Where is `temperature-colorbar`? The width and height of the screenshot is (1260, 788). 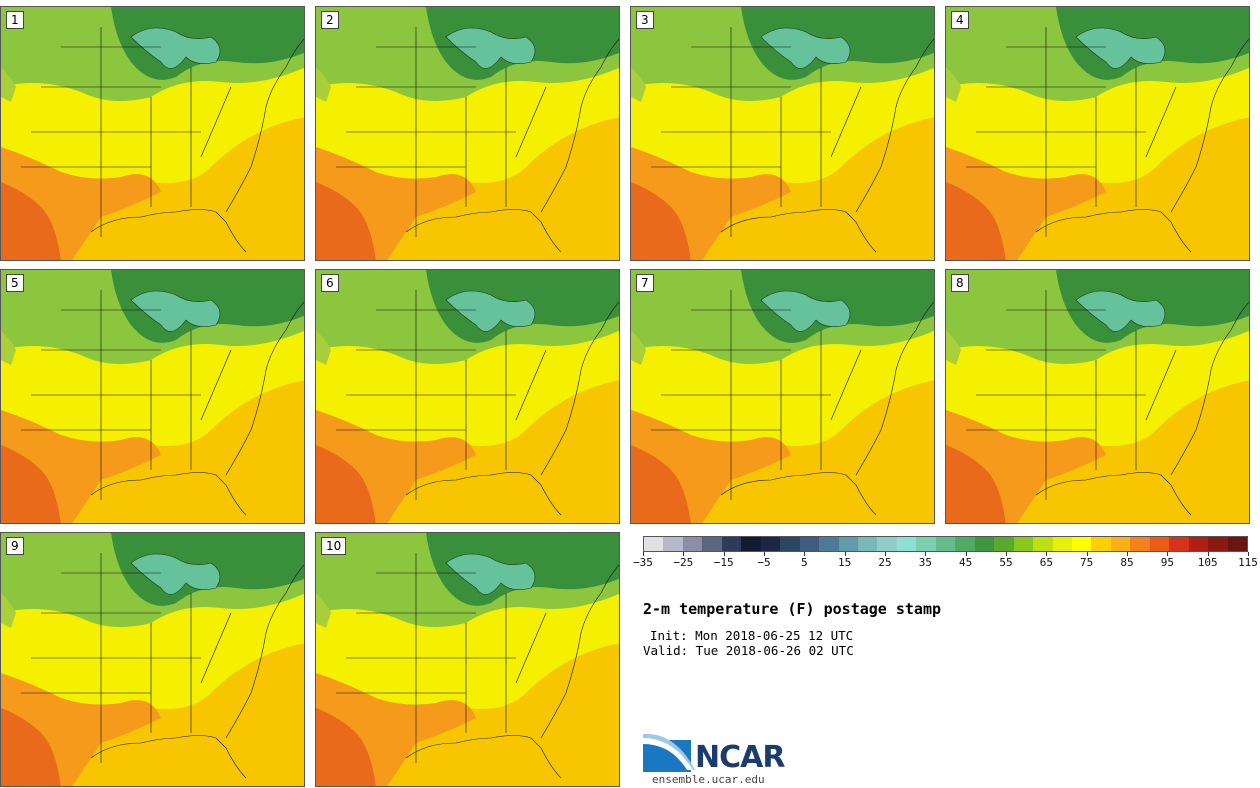 temperature-colorbar is located at coordinates (945, 544).